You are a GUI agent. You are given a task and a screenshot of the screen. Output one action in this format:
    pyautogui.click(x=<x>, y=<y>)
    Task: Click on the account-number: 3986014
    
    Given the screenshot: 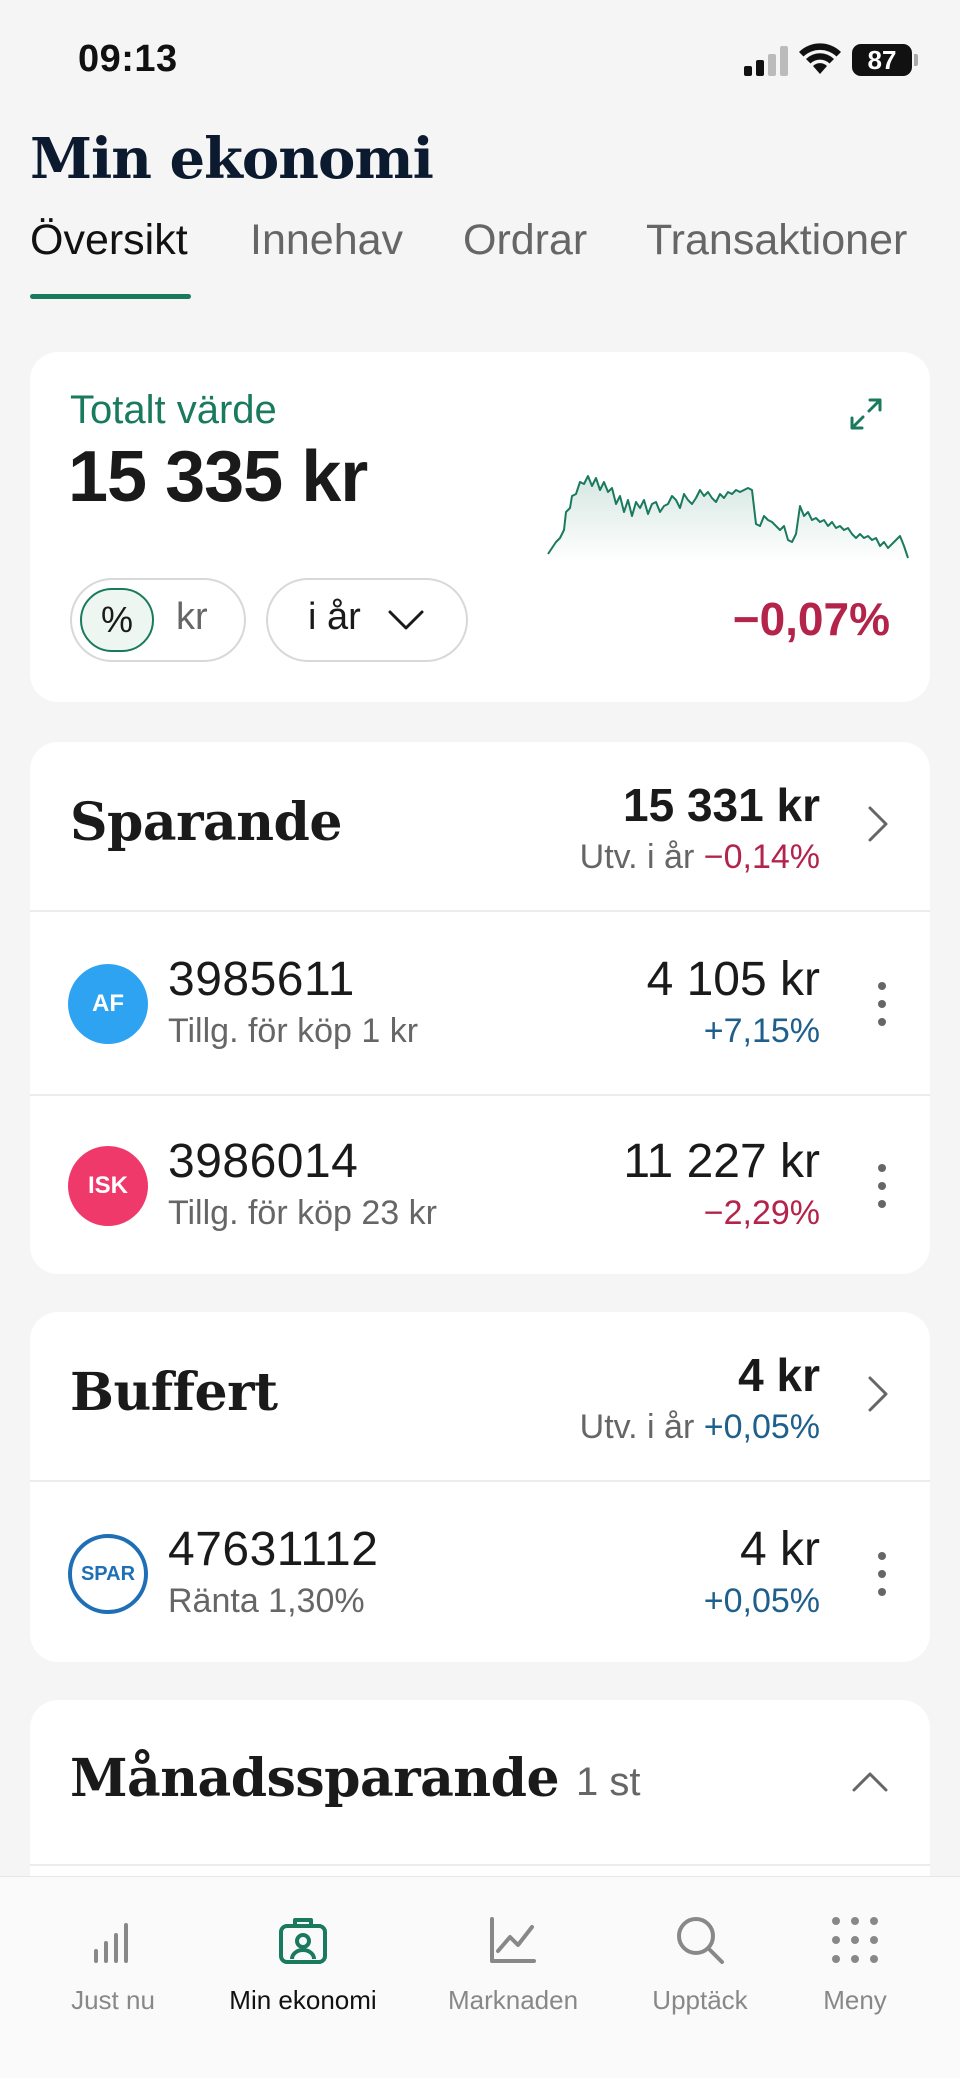 What is the action you would take?
    pyautogui.click(x=263, y=1161)
    